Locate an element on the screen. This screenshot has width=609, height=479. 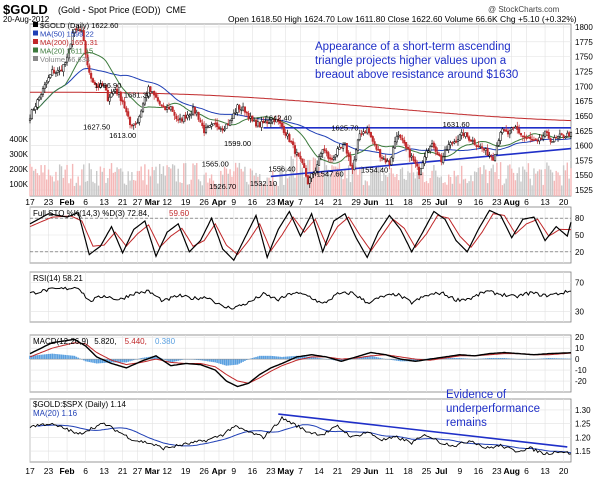
macd-line is located at coordinates (300, 363).